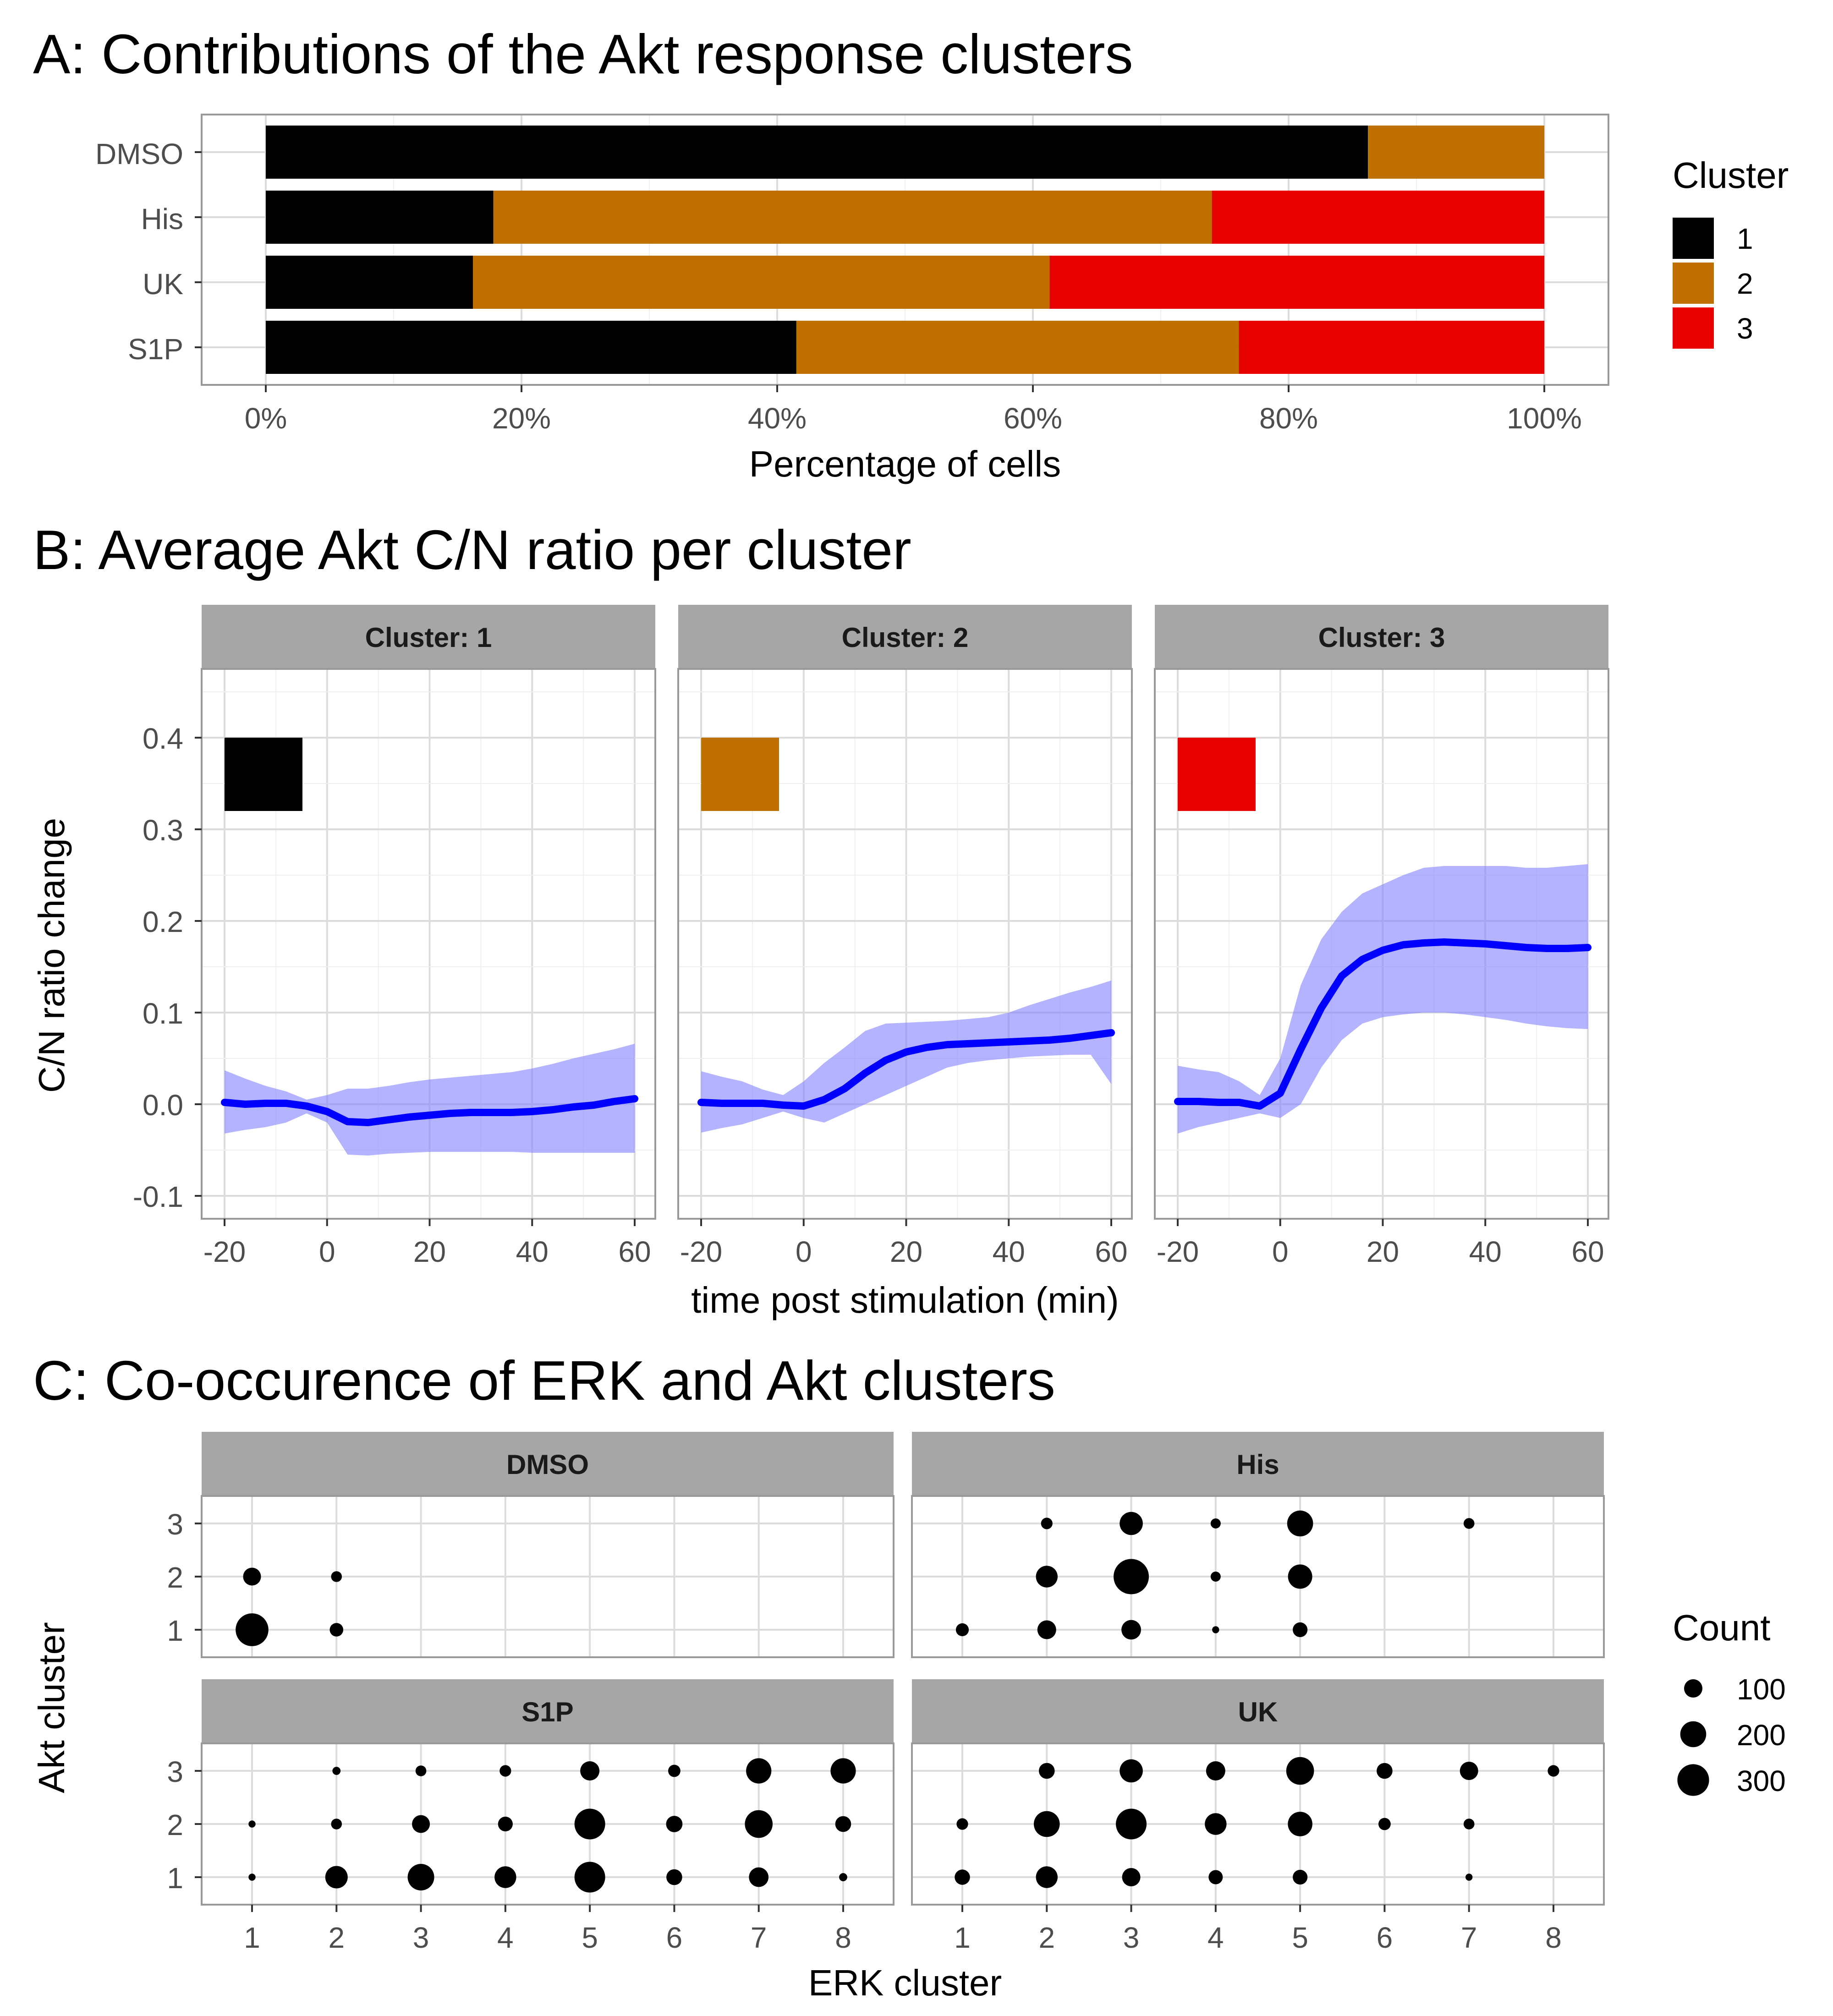  Describe the element at coordinates (224, 1251) in the screenshot. I see `x-tick-label: -20` at that location.